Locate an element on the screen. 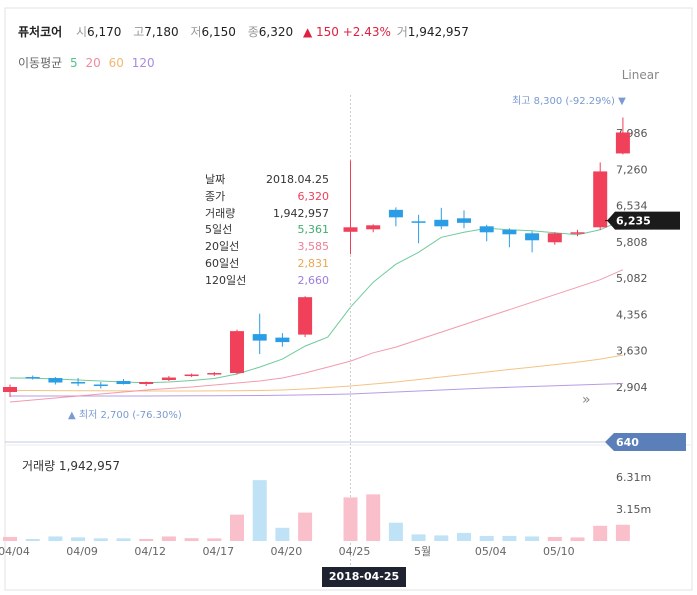 Image resolution: width=697 pixels, height=595 pixels. x-tick-label: 04/25 is located at coordinates (355, 551).